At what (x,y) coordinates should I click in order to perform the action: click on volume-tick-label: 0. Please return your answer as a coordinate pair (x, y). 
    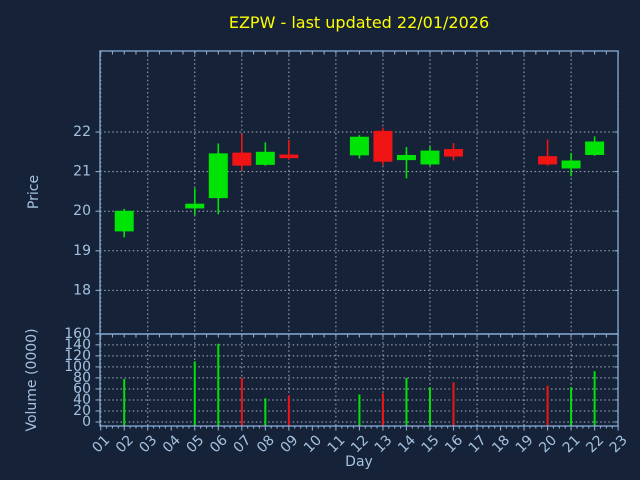
    Looking at the image, I should click on (86, 422).